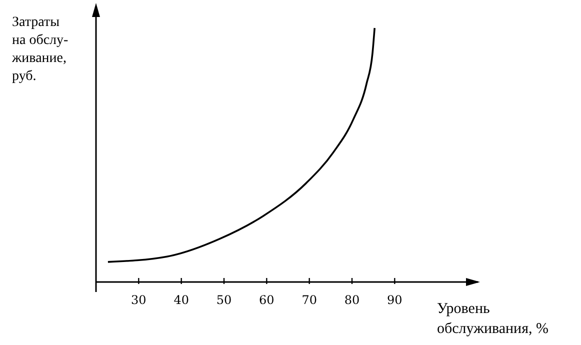  Describe the element at coordinates (181, 300) in the screenshot. I see `x-tick-label: 40` at that location.